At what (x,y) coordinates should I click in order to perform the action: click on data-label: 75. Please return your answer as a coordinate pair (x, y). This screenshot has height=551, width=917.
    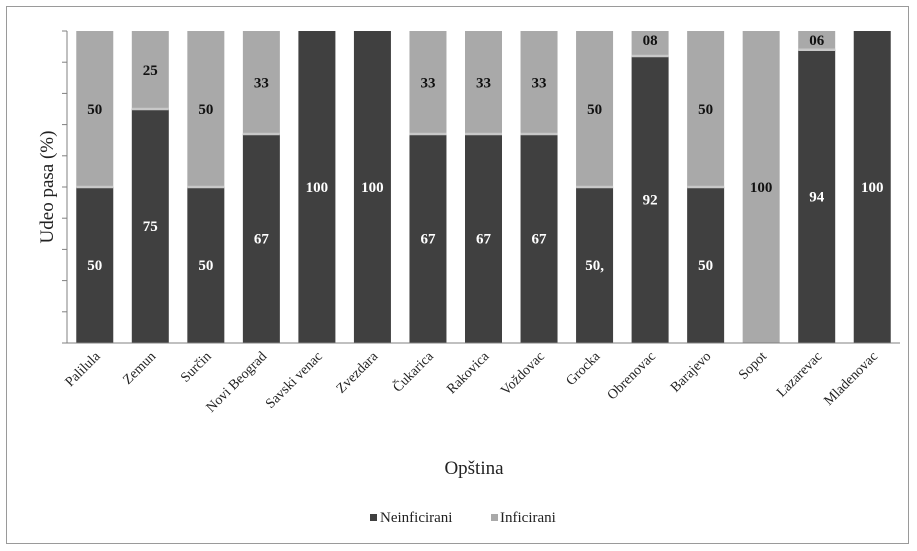
    Looking at the image, I should click on (150, 227).